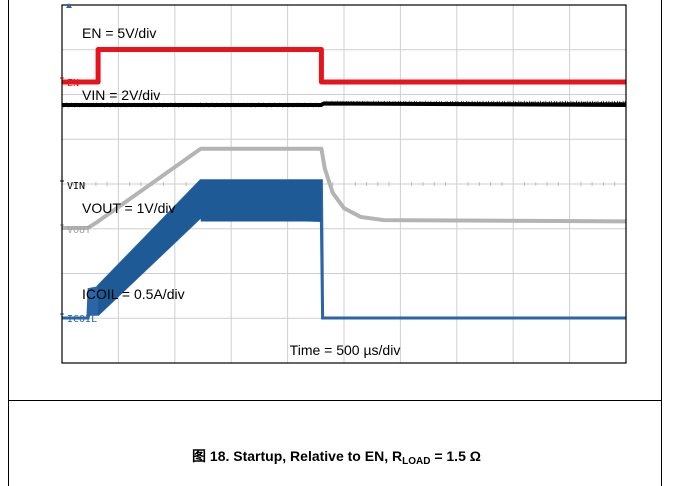 This screenshot has height=486, width=673. Describe the element at coordinates (82, 319) in the screenshot. I see `icoil-channel-marker: ICOIL` at that location.